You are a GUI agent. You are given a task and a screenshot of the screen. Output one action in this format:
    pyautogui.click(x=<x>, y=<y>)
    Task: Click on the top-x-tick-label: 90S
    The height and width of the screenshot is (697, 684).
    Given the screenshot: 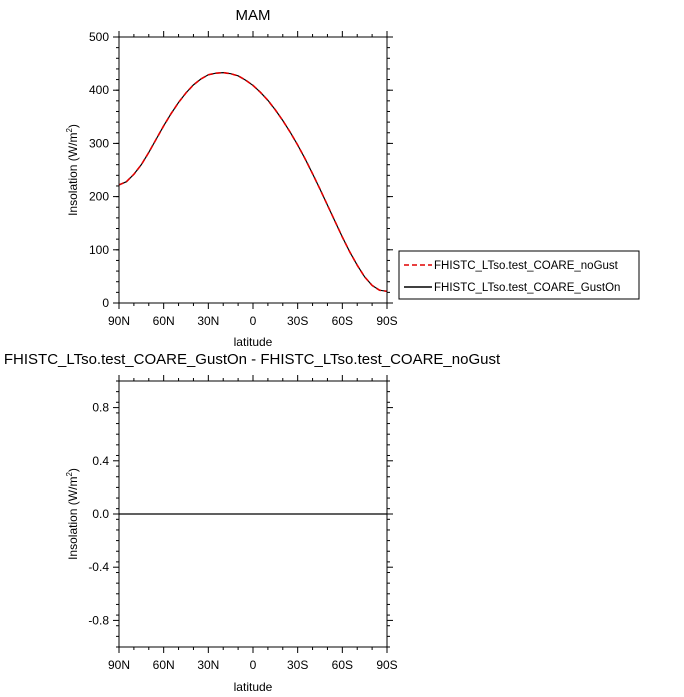 What is the action you would take?
    pyautogui.click(x=386, y=321)
    